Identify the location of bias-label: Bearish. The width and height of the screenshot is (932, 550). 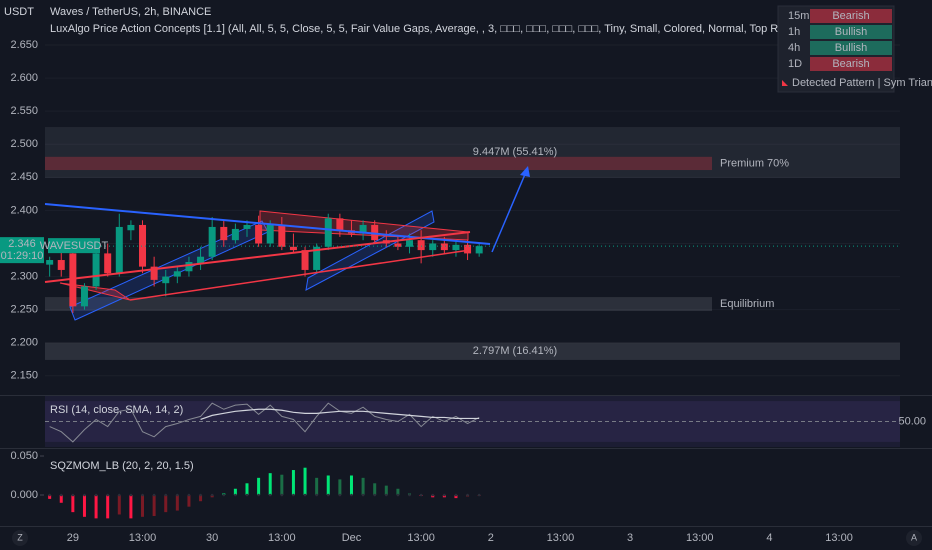
(850, 16).